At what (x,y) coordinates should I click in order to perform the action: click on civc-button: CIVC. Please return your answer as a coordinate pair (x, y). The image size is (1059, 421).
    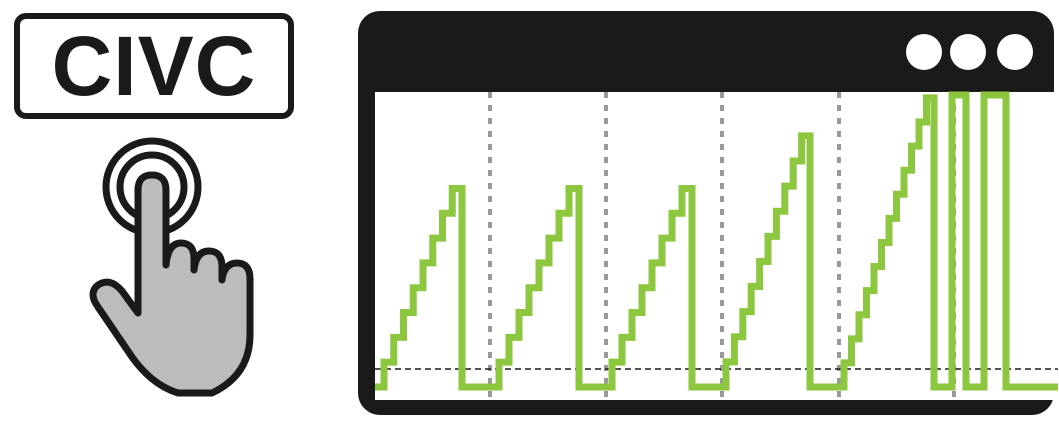
    Looking at the image, I should click on (154, 66).